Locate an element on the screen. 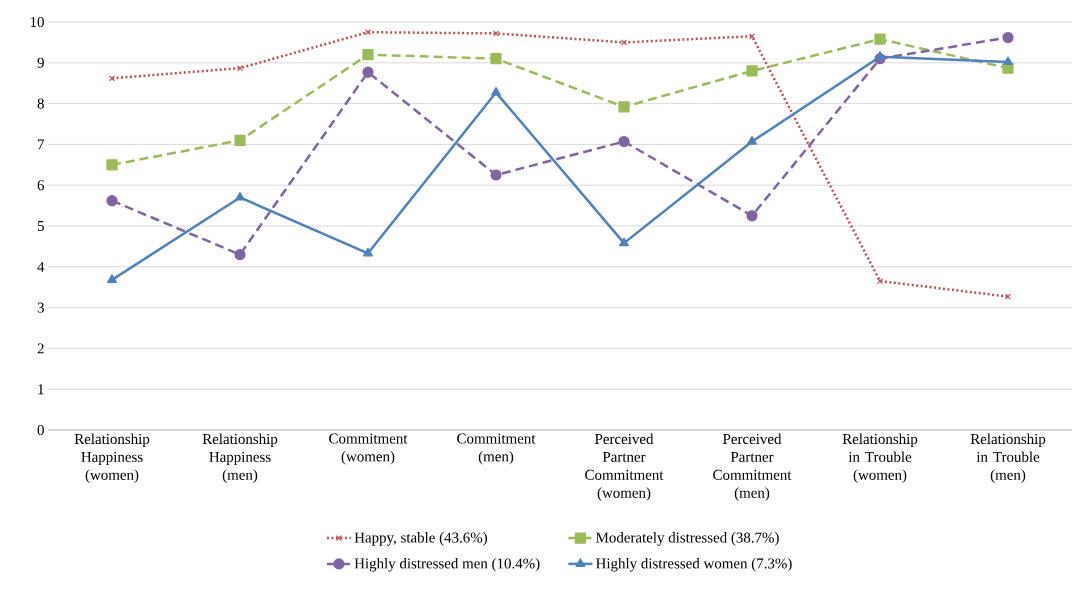 The width and height of the screenshot is (1072, 602). y-tick-label: 2 is located at coordinates (40, 348).